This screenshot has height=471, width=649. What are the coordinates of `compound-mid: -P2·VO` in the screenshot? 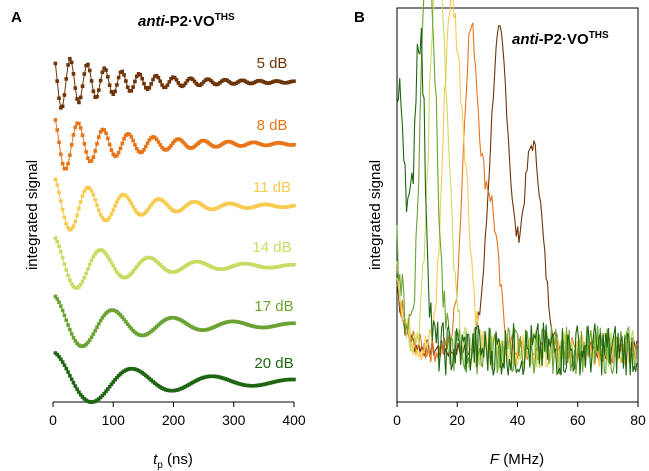 It's located at (564, 39).